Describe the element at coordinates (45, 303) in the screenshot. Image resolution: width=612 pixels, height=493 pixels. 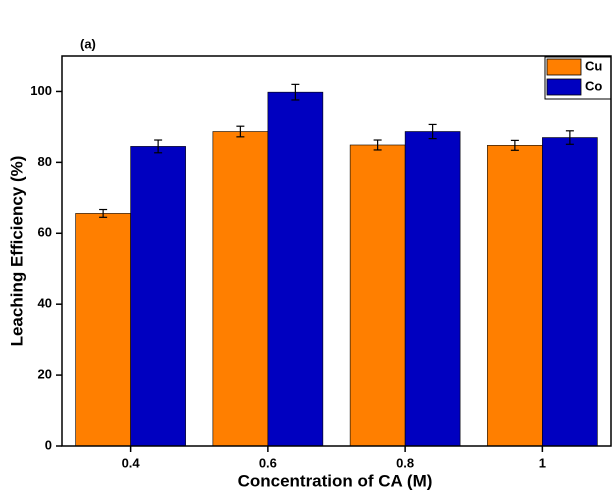
I see `y-tick-label: 40` at that location.